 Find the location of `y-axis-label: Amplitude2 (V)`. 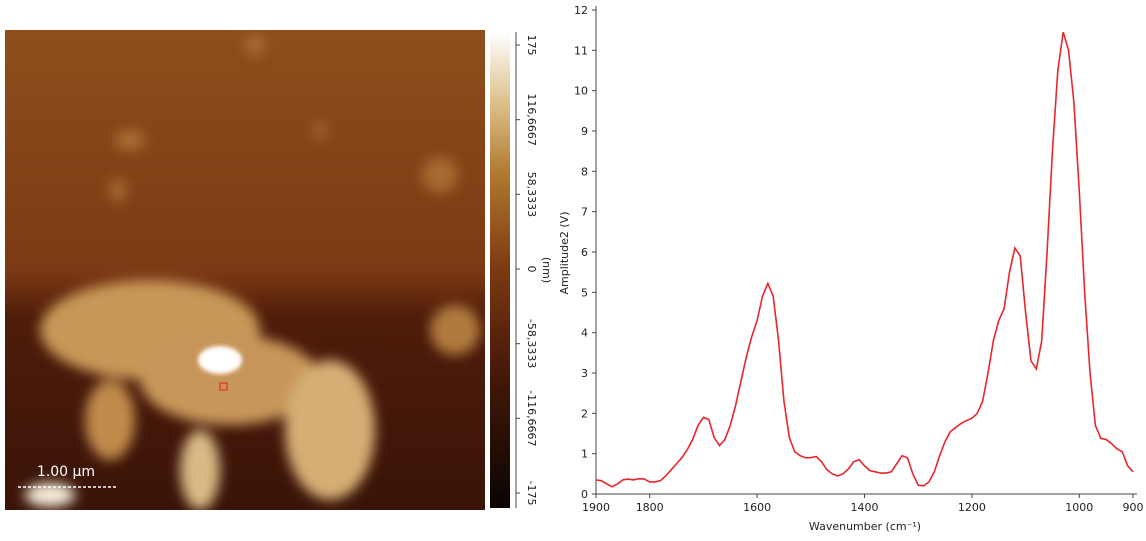

y-axis-label: Amplitude2 (V) is located at coordinates (564, 253).